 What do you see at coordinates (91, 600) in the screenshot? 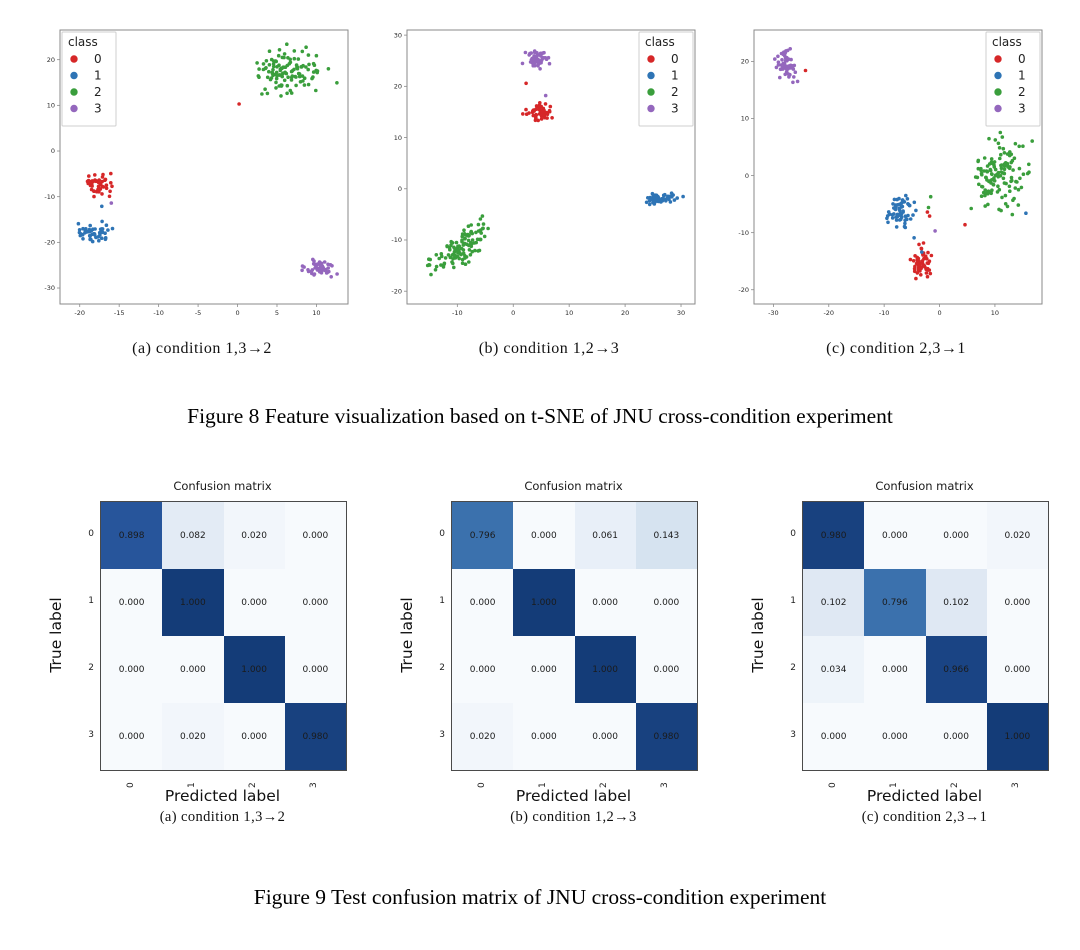
I see `y-tick-label: 1` at bounding box center [91, 600].